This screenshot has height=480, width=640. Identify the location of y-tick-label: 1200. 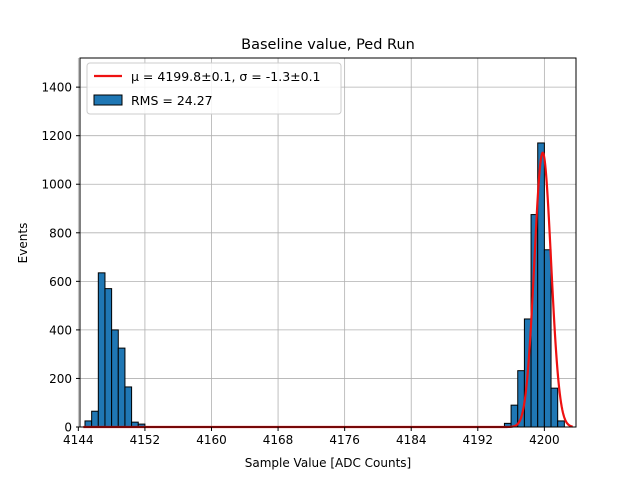
(56, 136).